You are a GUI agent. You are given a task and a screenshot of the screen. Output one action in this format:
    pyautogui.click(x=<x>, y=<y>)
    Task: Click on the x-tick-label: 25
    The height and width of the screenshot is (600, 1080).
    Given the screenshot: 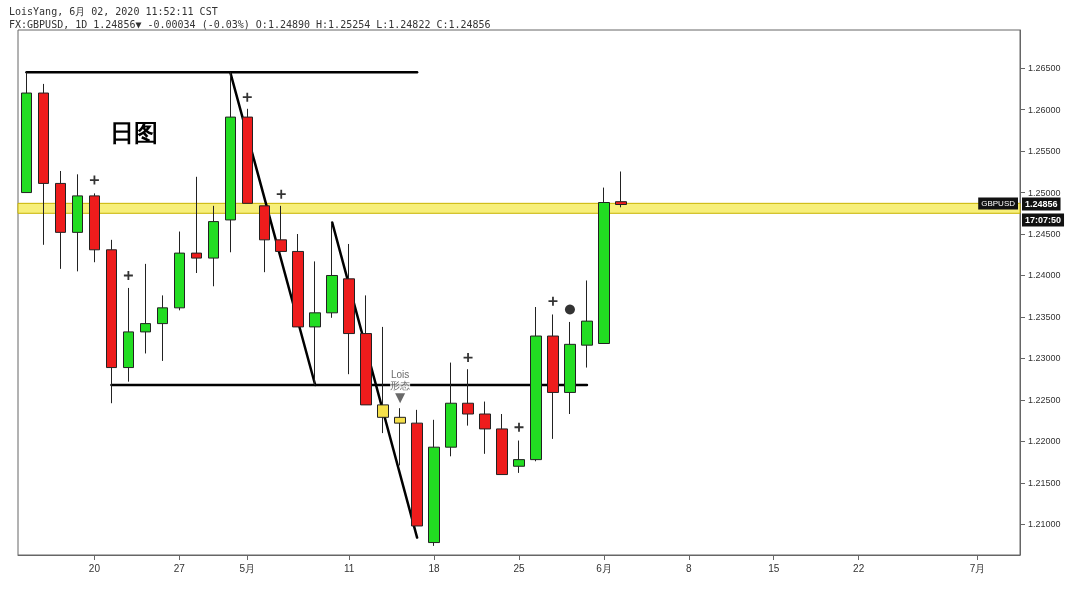 What is the action you would take?
    pyautogui.click(x=519, y=568)
    